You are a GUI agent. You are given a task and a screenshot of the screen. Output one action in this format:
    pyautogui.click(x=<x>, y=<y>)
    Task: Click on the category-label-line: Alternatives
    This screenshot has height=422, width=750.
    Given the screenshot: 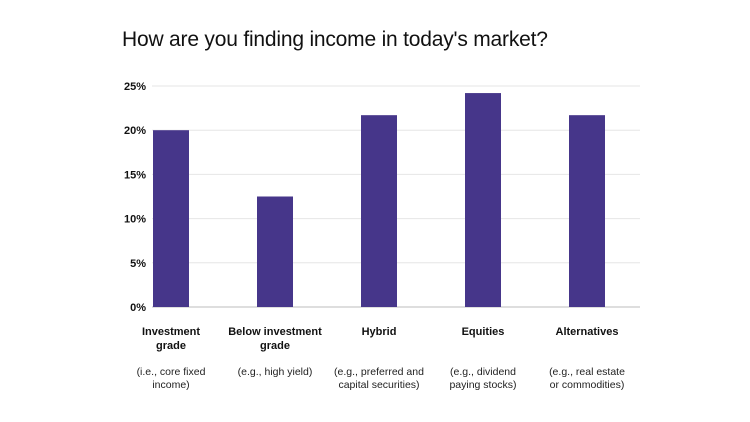 What is the action you would take?
    pyautogui.click(x=587, y=332)
    